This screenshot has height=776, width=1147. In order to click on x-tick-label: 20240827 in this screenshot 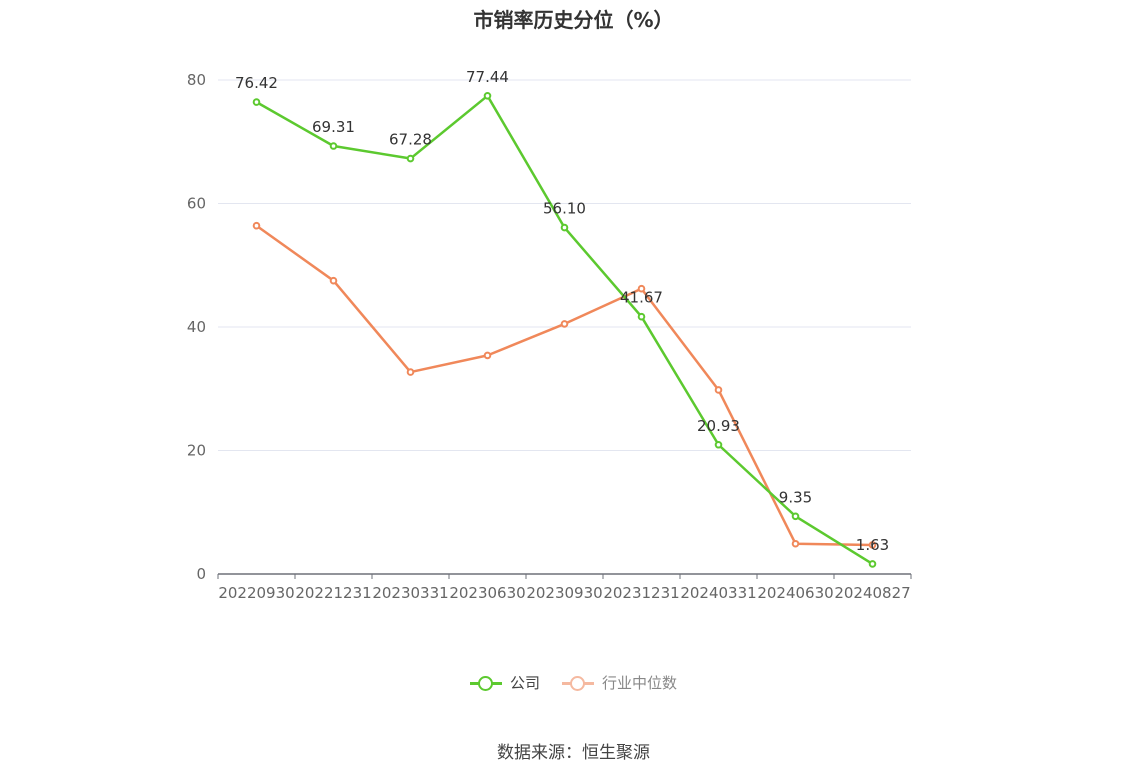, I will do `click(872, 593)`.